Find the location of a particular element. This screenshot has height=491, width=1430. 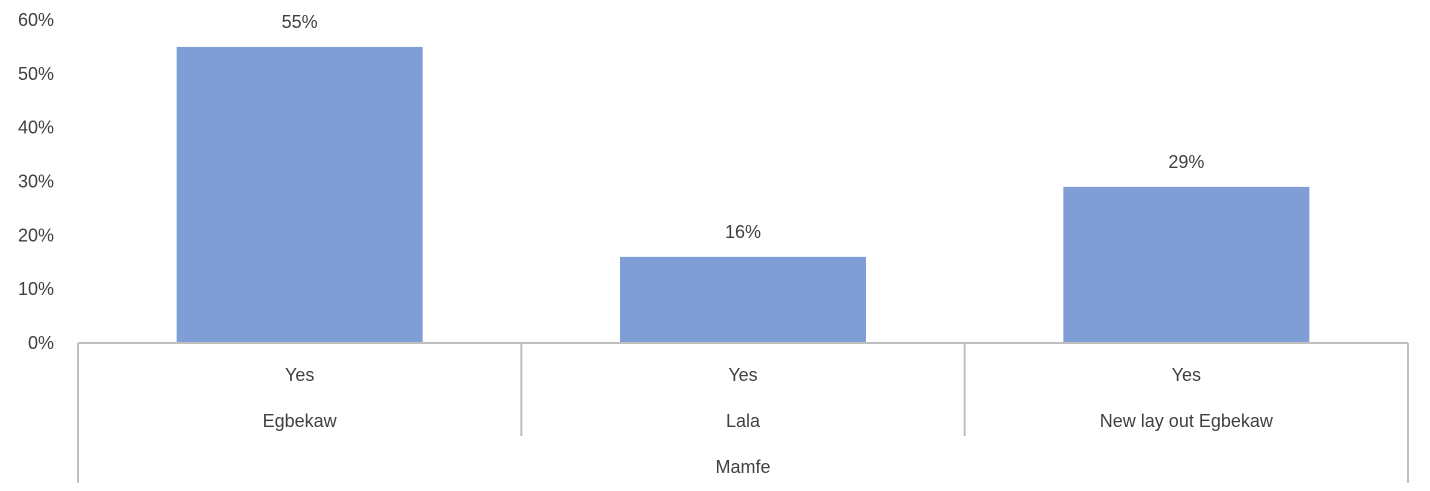

y-tick-label: 60% is located at coordinates (36, 20).